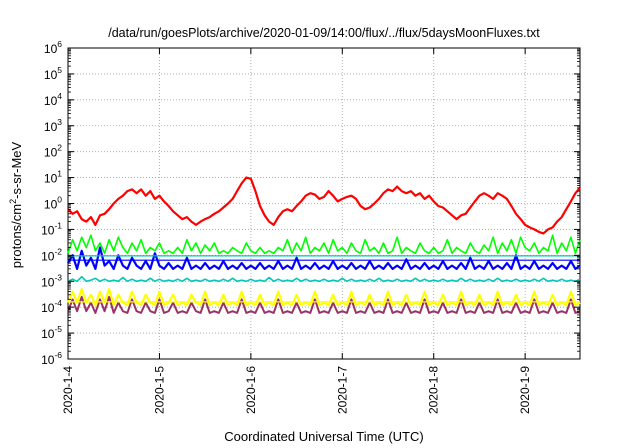 The height and width of the screenshot is (448, 640). I want to click on y-tick-exp: 3, so click(59, 122).